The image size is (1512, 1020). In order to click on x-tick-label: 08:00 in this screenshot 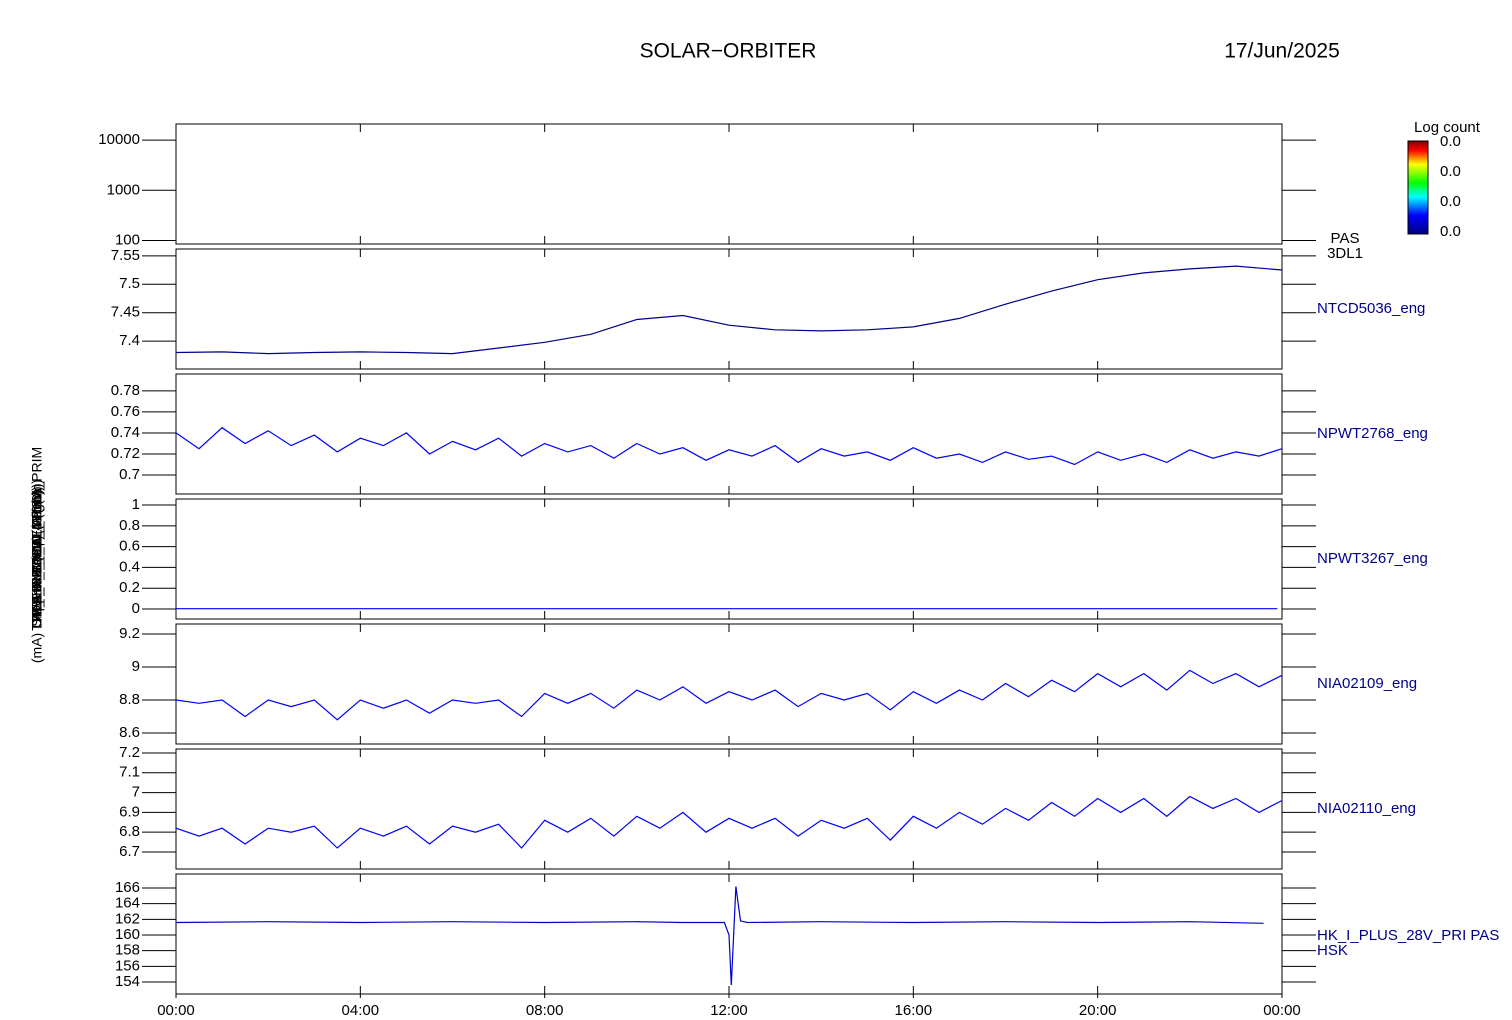, I will do `click(545, 1010)`.